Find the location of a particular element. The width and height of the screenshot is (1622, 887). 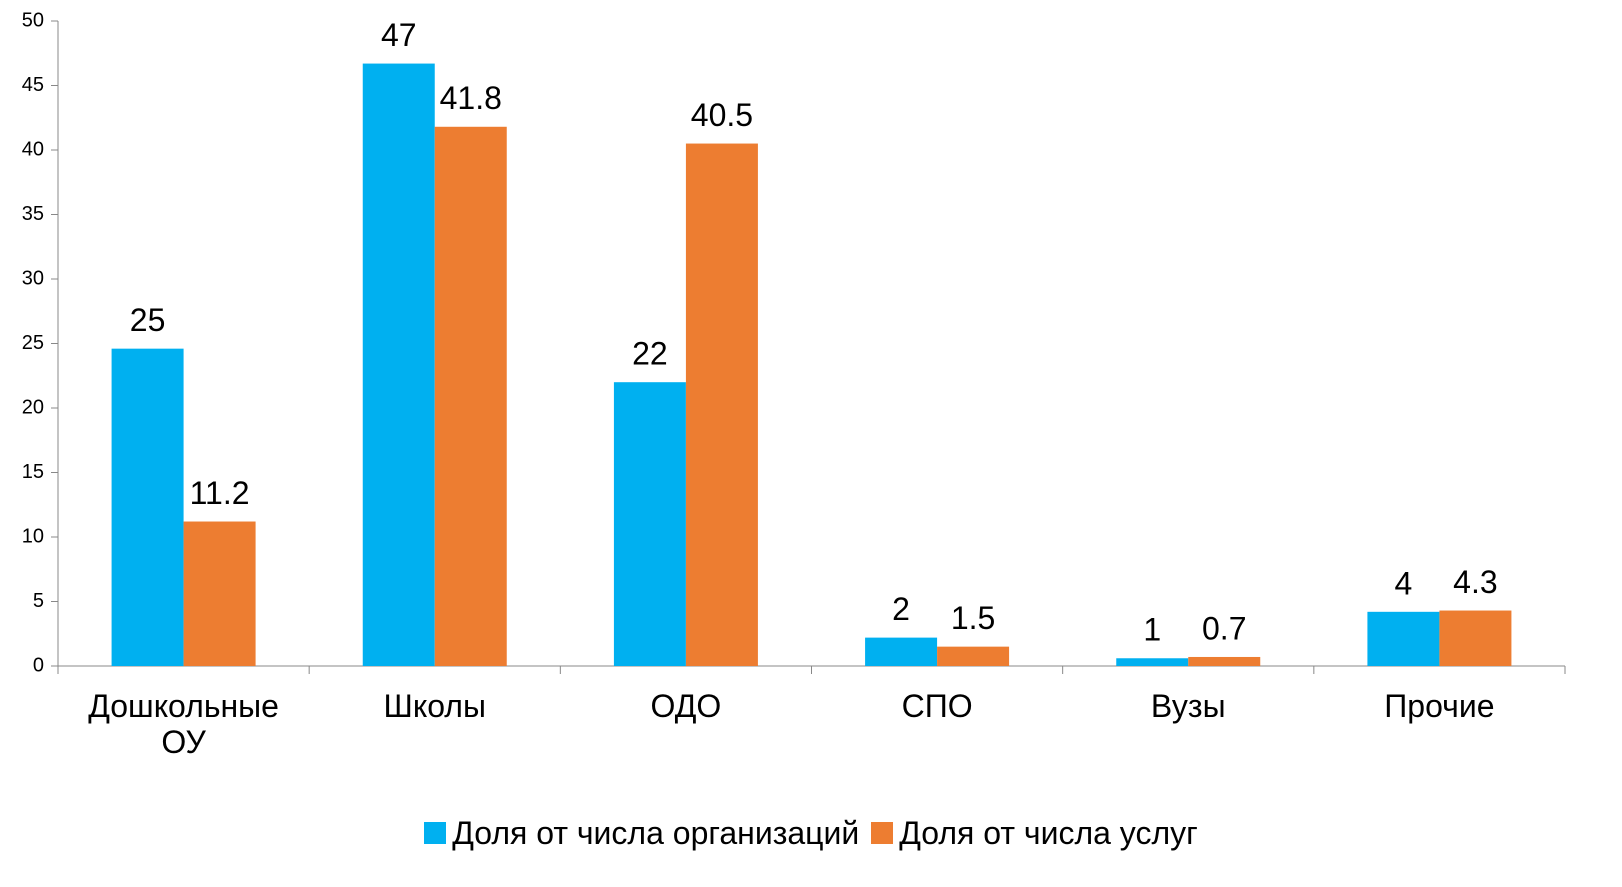

y-tick-label: 35 is located at coordinates (33, 214).